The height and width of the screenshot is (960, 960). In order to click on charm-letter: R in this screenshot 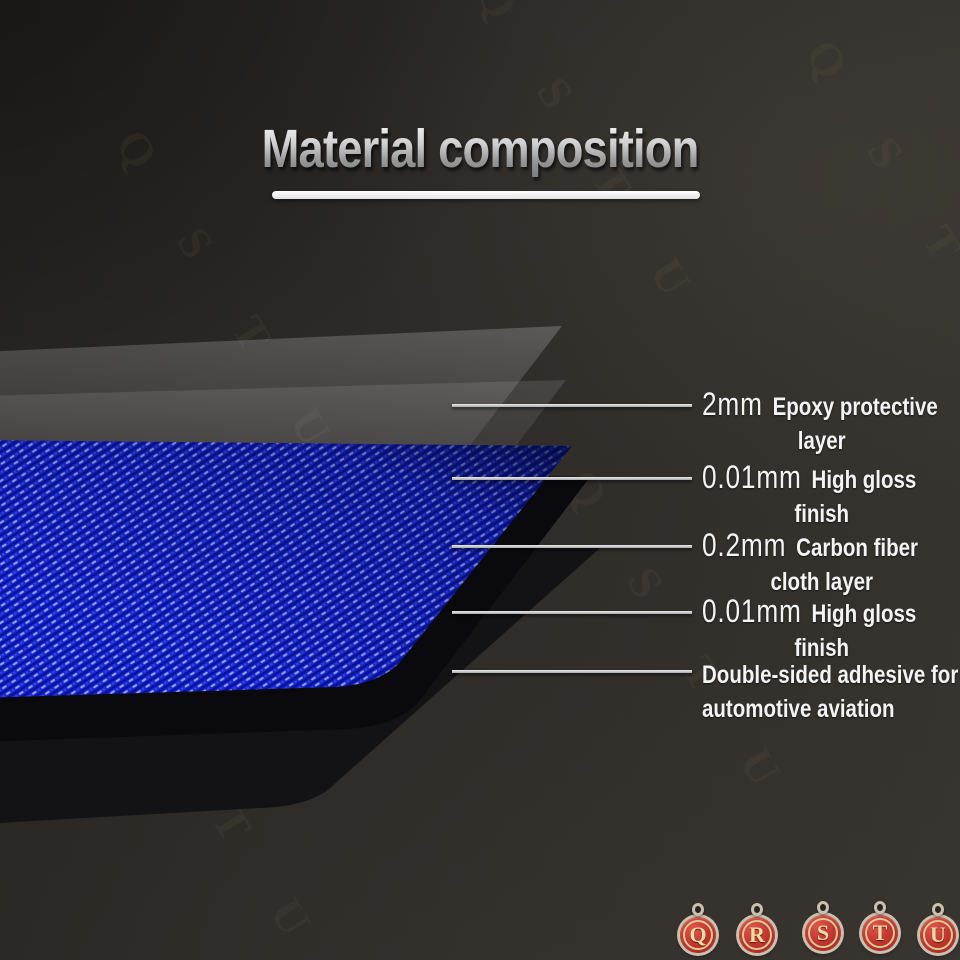, I will do `click(757, 935)`.